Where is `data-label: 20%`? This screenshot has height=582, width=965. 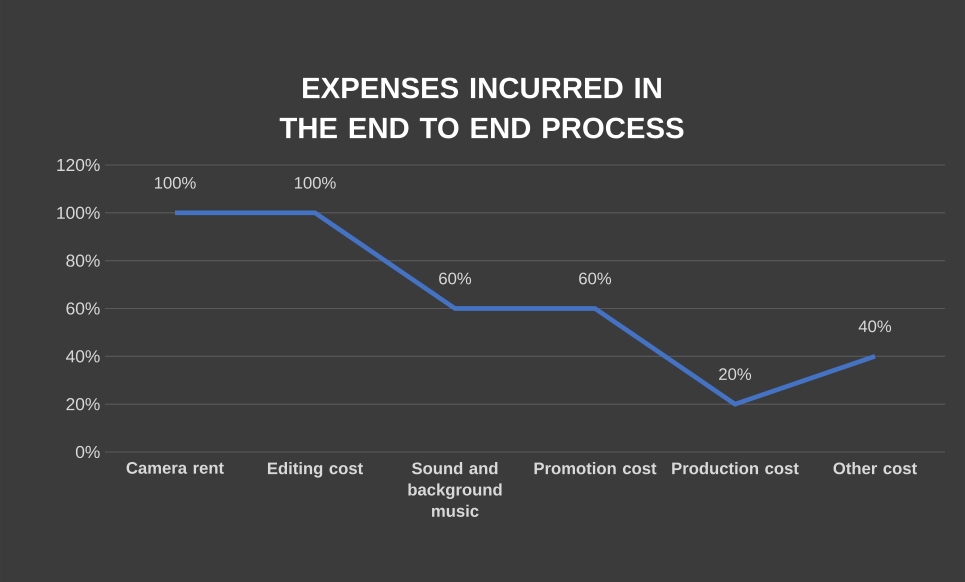
data-label: 20% is located at coordinates (735, 374).